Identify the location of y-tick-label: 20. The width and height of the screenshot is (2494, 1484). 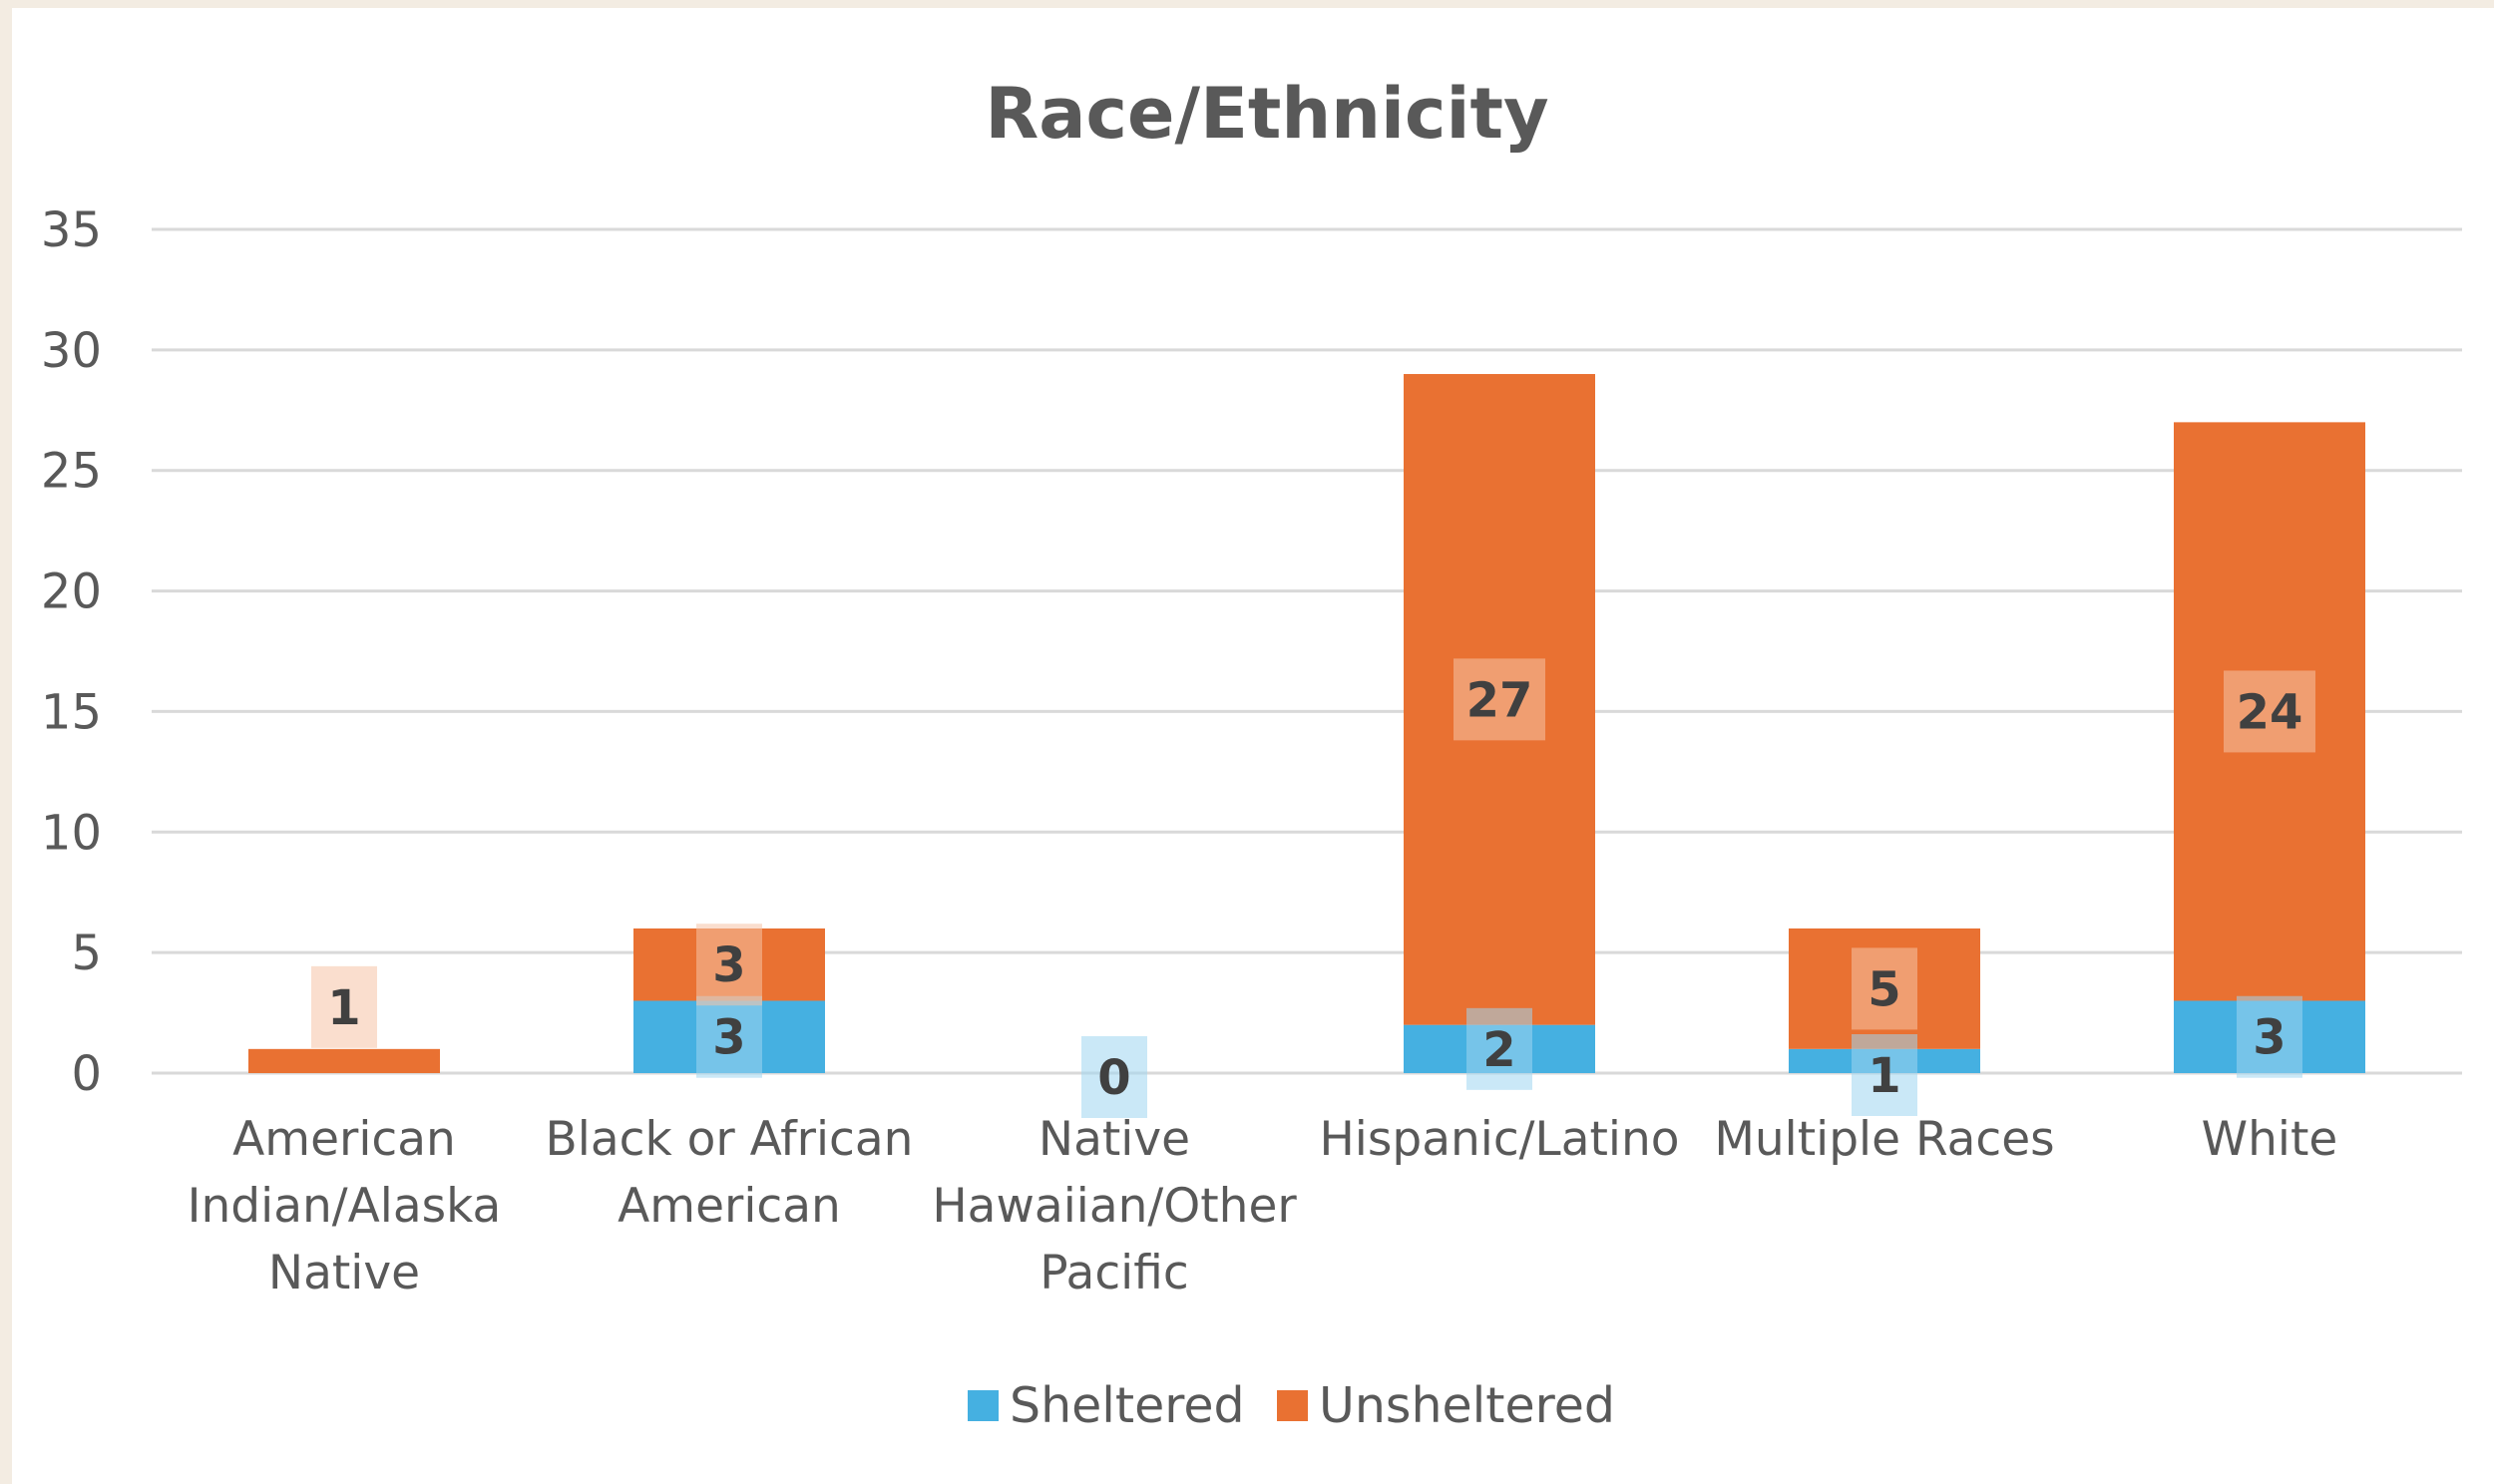
(71, 592).